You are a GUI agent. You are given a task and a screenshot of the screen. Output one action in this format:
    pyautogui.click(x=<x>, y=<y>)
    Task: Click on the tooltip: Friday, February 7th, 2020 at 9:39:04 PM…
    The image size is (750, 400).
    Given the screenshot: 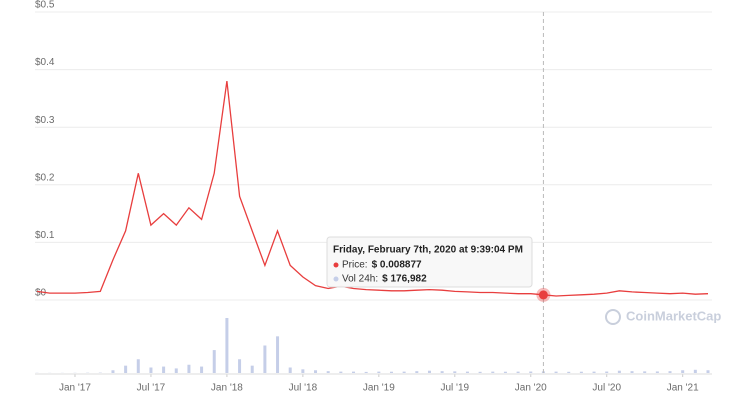 What is the action you would take?
    pyautogui.click(x=429, y=262)
    